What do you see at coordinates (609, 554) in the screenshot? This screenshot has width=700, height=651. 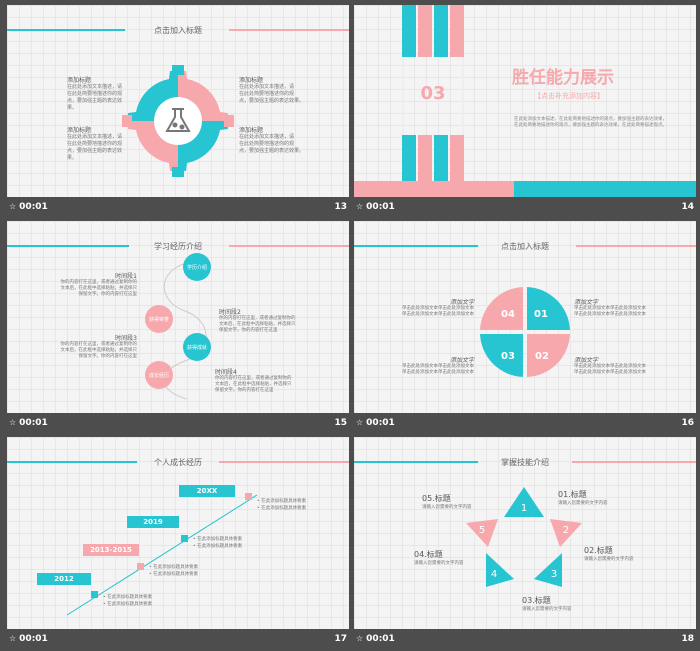 I see `skill-text-2: 02.标题 请输入您需要的文字内容` at bounding box center [609, 554].